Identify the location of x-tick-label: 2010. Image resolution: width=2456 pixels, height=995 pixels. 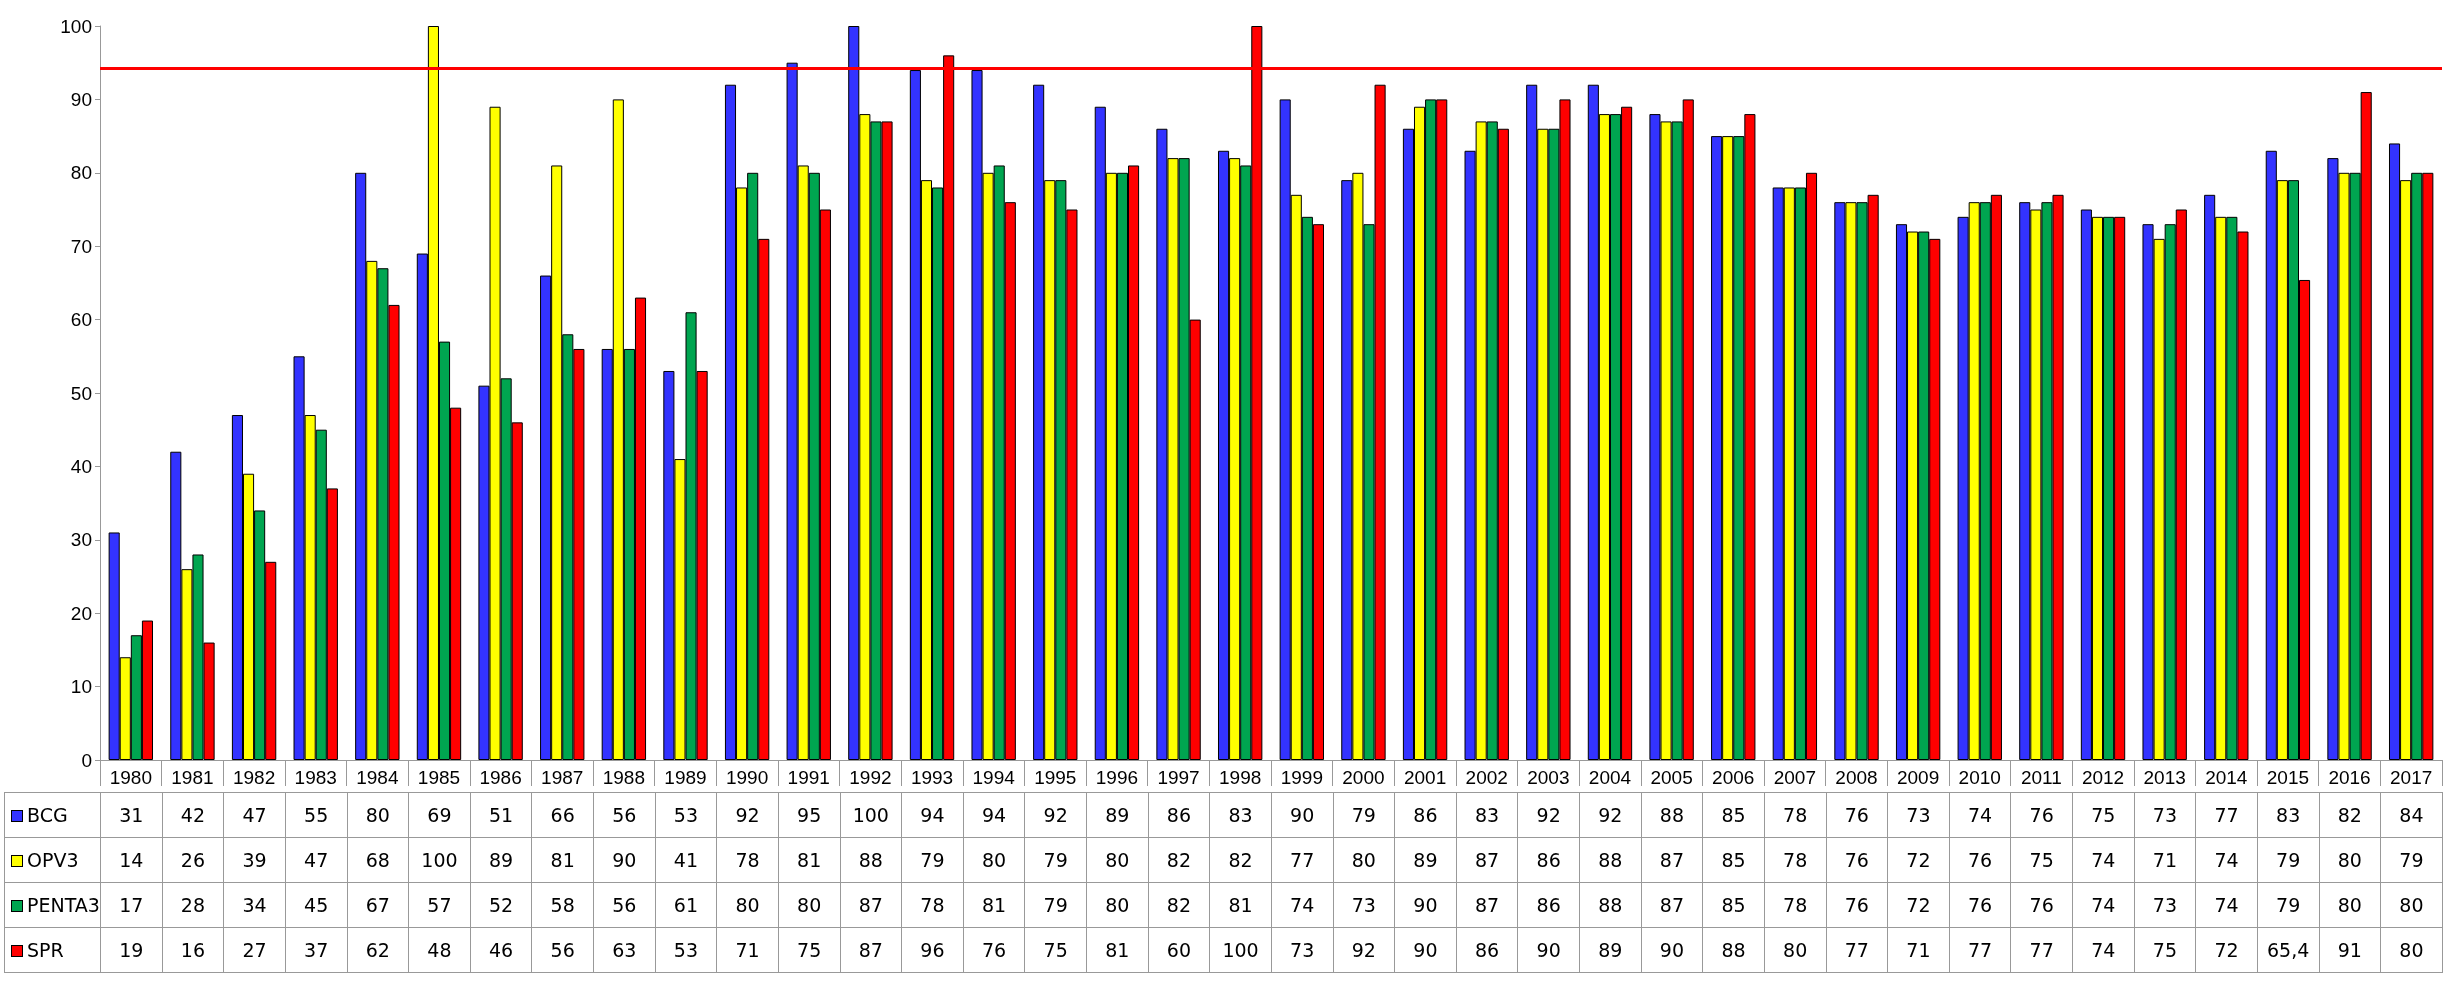
(1979, 777).